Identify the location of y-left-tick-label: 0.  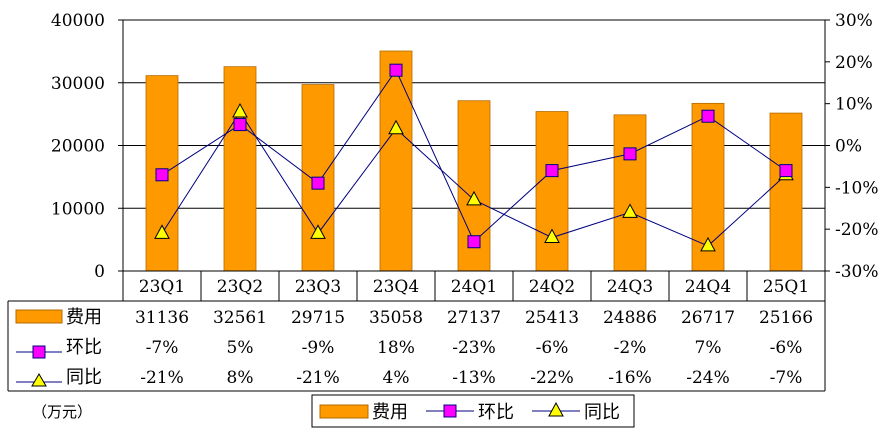
(99, 272).